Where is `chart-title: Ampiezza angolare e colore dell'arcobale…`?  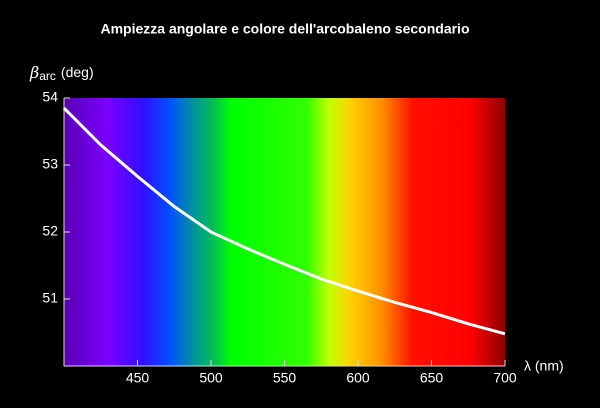
chart-title: Ampiezza angolare e colore dell'arcobale… is located at coordinates (285, 29).